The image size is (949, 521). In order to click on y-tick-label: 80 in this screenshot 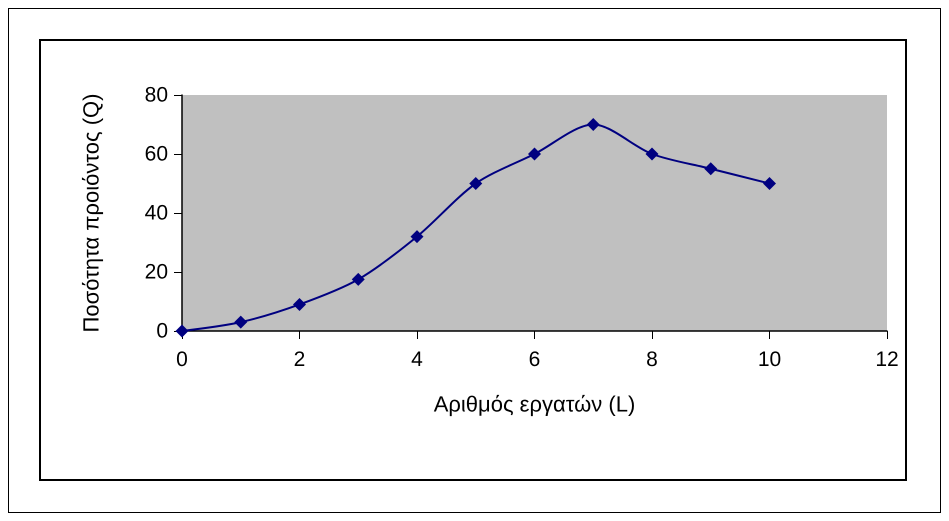, I will do `click(156, 95)`.